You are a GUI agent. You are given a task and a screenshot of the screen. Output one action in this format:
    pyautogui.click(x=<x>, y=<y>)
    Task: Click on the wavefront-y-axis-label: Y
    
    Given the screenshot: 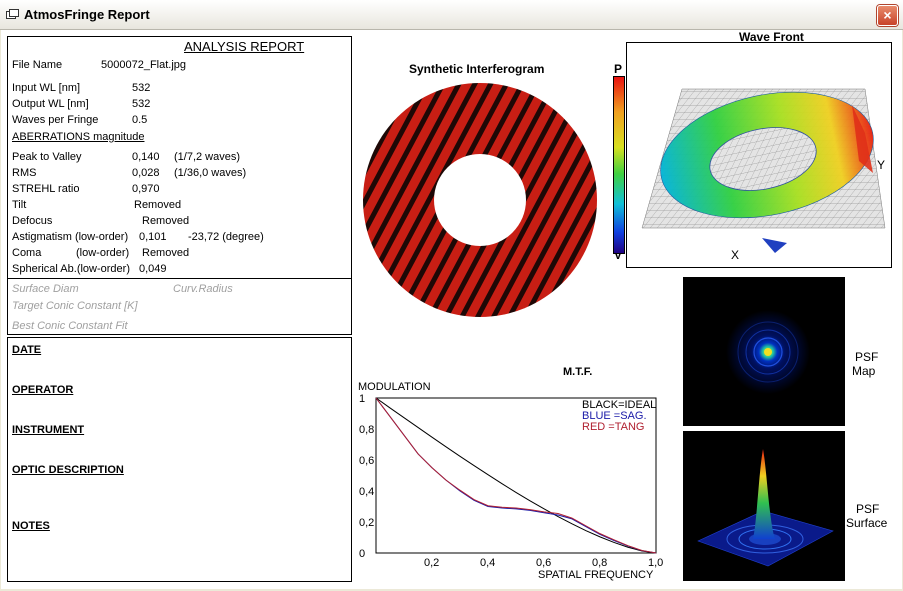 What is the action you would take?
    pyautogui.click(x=881, y=165)
    